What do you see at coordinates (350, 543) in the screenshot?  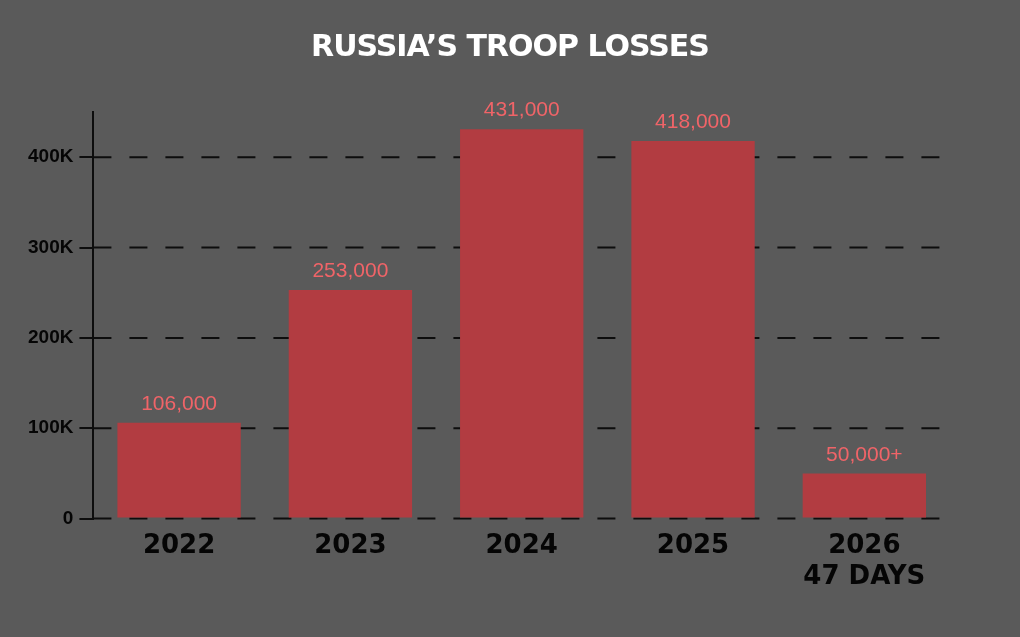 I see `x-tick-label: 2023` at bounding box center [350, 543].